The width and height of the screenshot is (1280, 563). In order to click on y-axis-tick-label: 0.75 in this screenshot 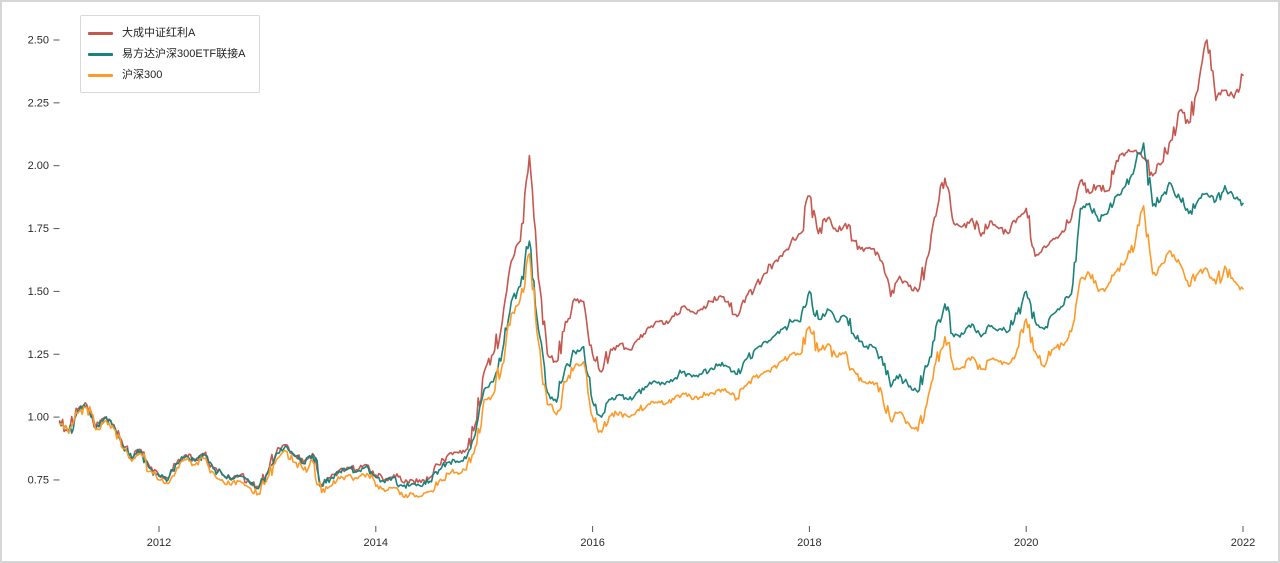, I will do `click(38, 480)`.